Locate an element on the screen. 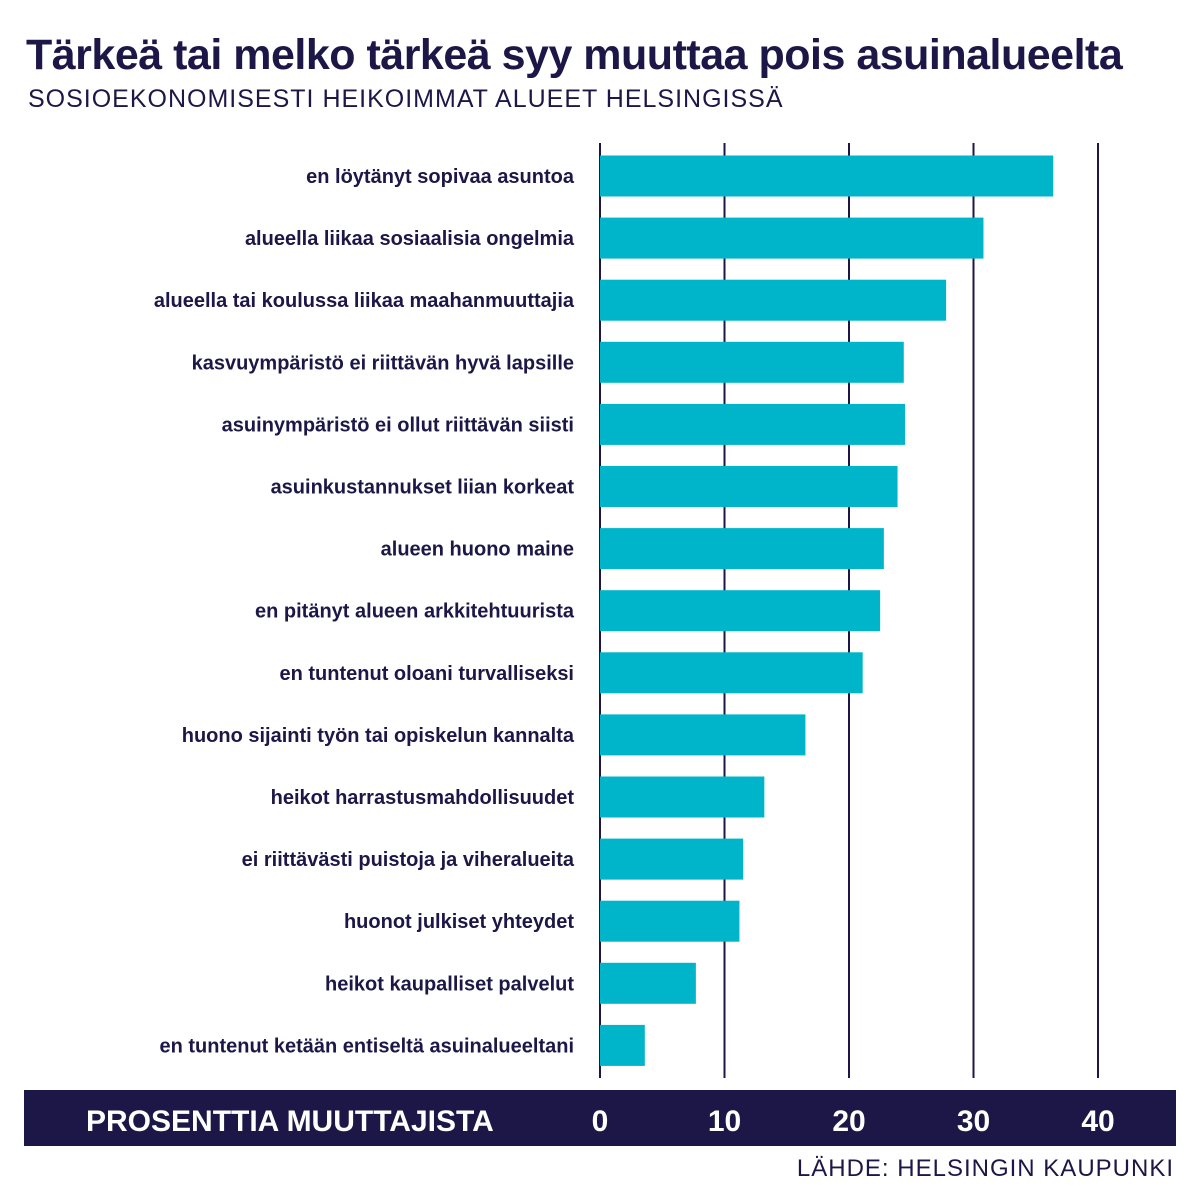  category-label: heikot harrastusmahdollisuudet is located at coordinates (423, 798).